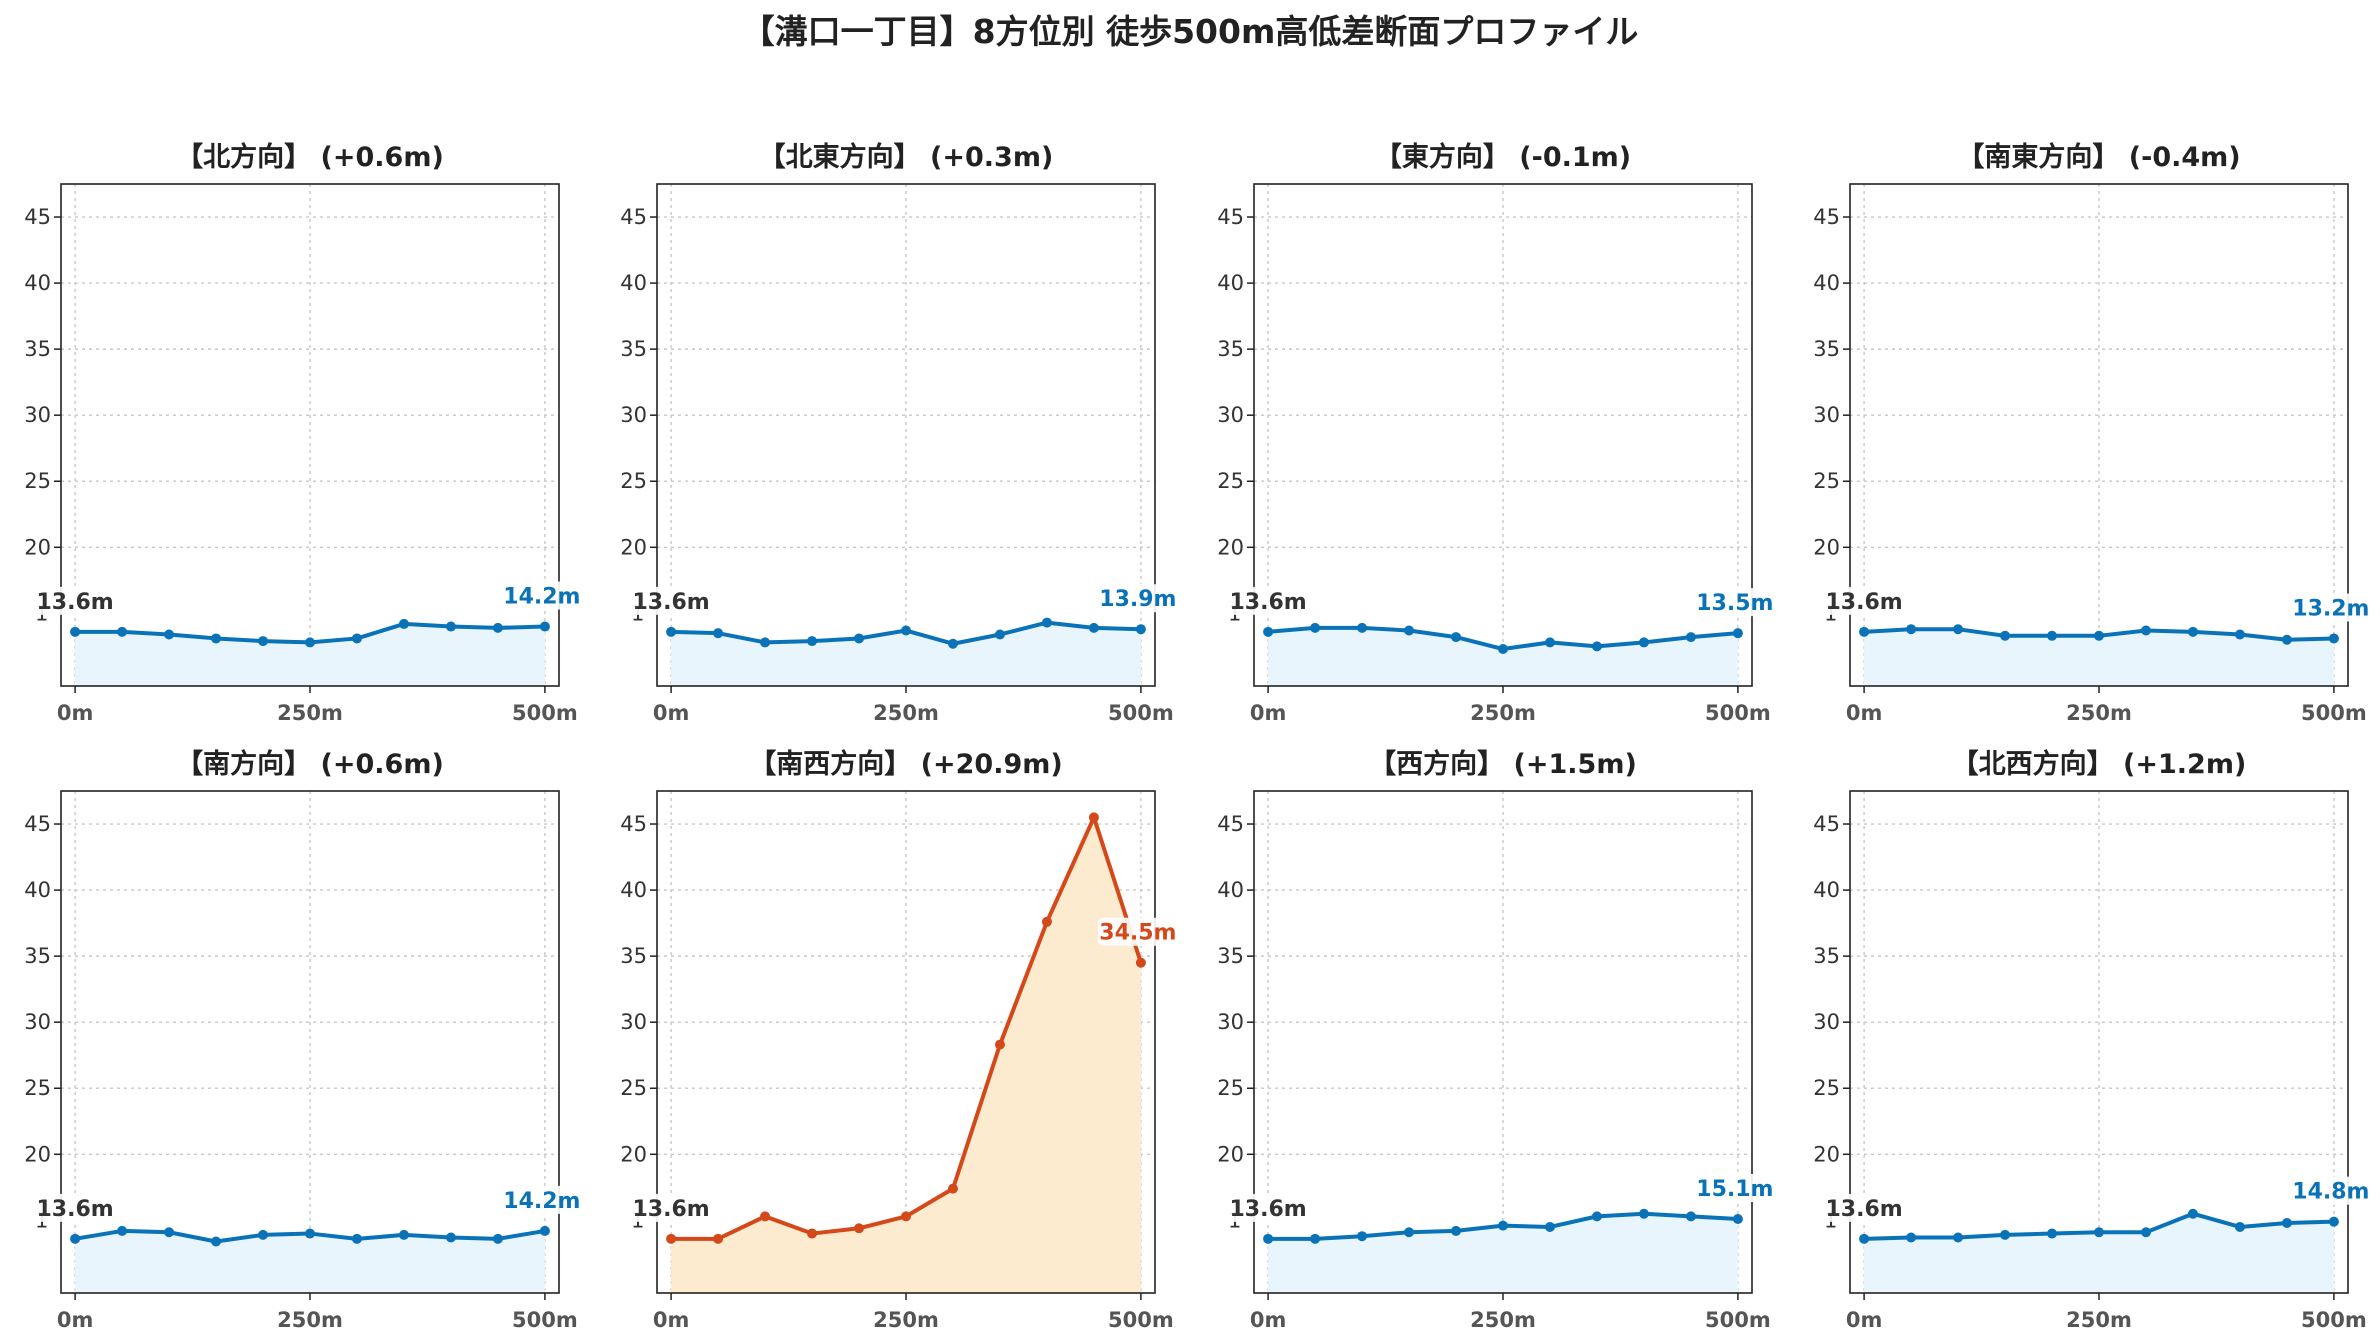 This screenshot has width=2380, height=1340. I want to click on panel-title: 【南西方向】 (+20.9m), so click(905, 764).